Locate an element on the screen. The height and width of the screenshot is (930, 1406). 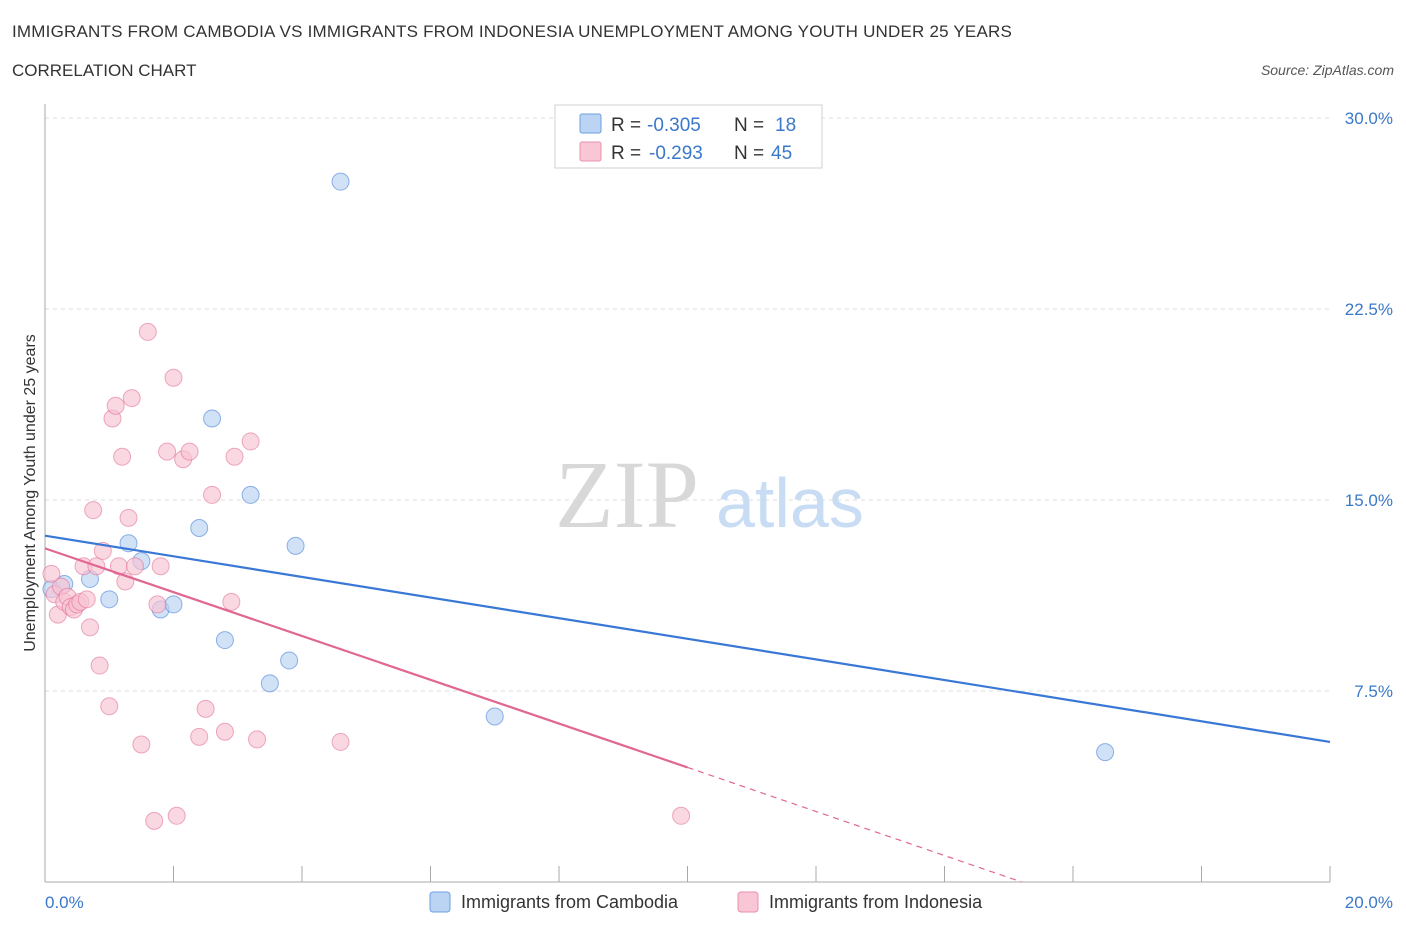
trend-line-indonesia is located at coordinates (366, 658).